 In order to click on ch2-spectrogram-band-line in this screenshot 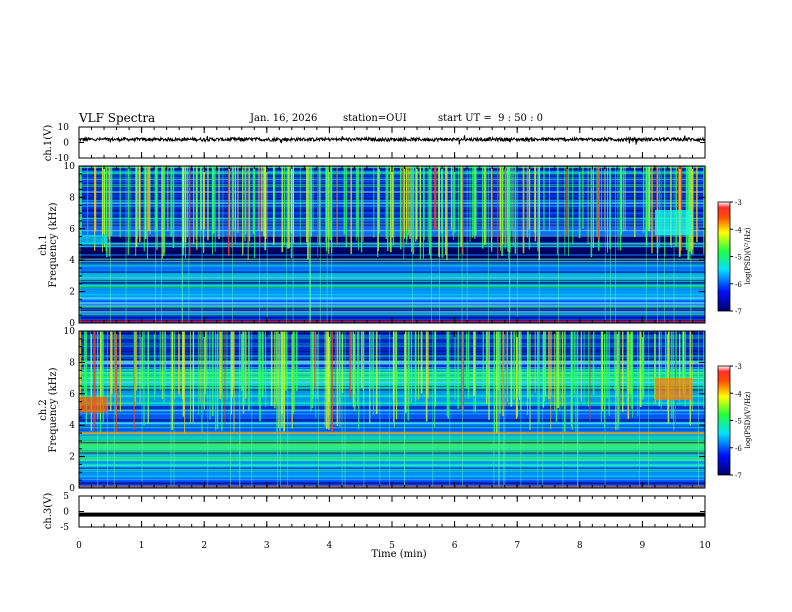, I will do `click(392, 433)`.